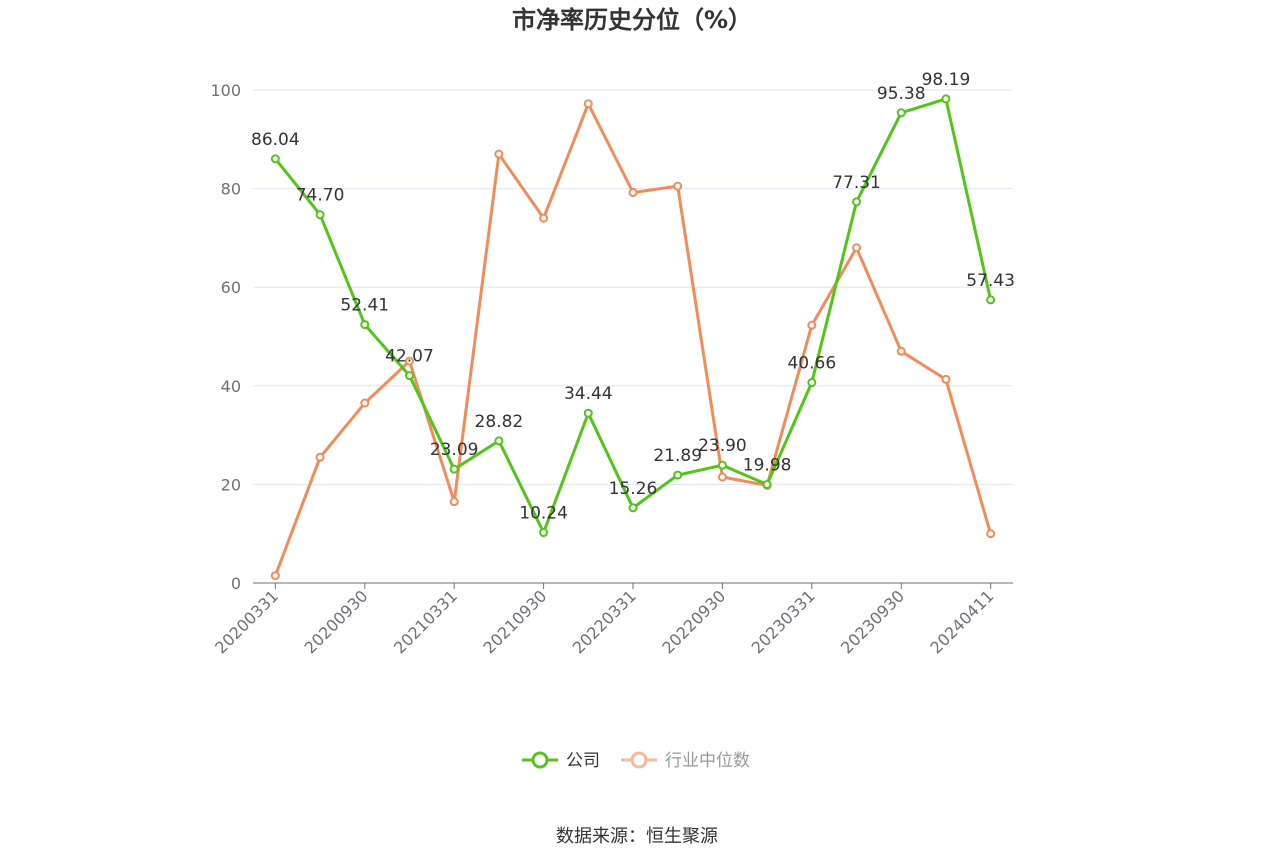  I want to click on legend-label: 行业中位数, so click(707, 761).